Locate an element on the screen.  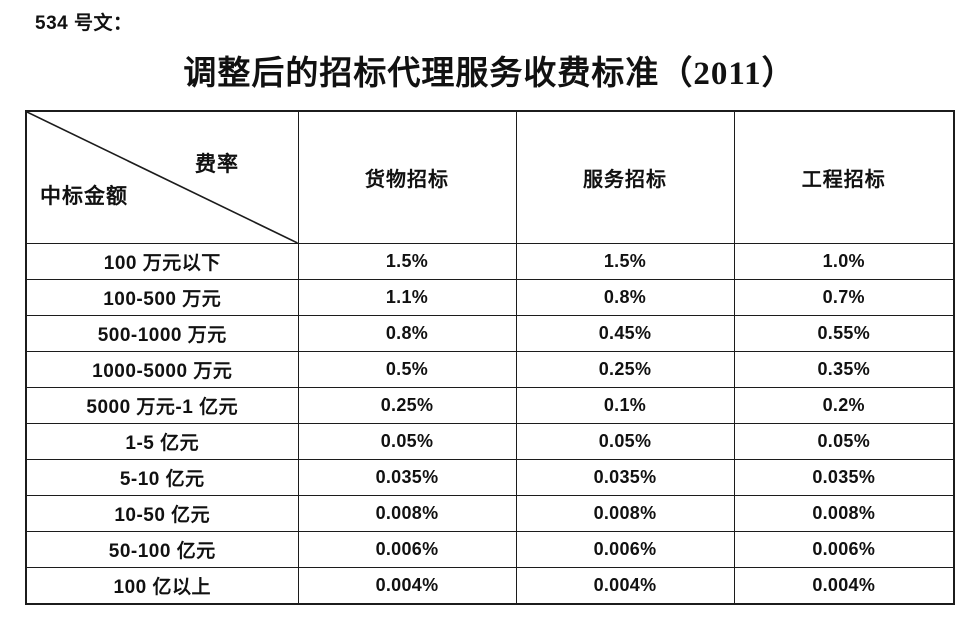
row-label: 50-100 亿元 is located at coordinates (162, 549).